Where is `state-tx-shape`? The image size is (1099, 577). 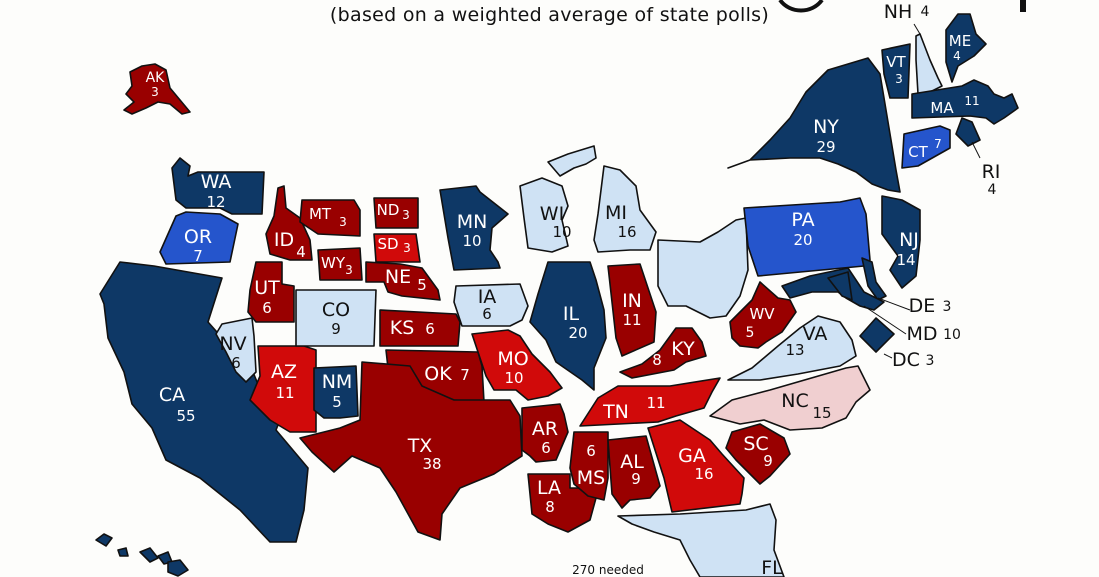 state-tx-shape is located at coordinates (411, 451).